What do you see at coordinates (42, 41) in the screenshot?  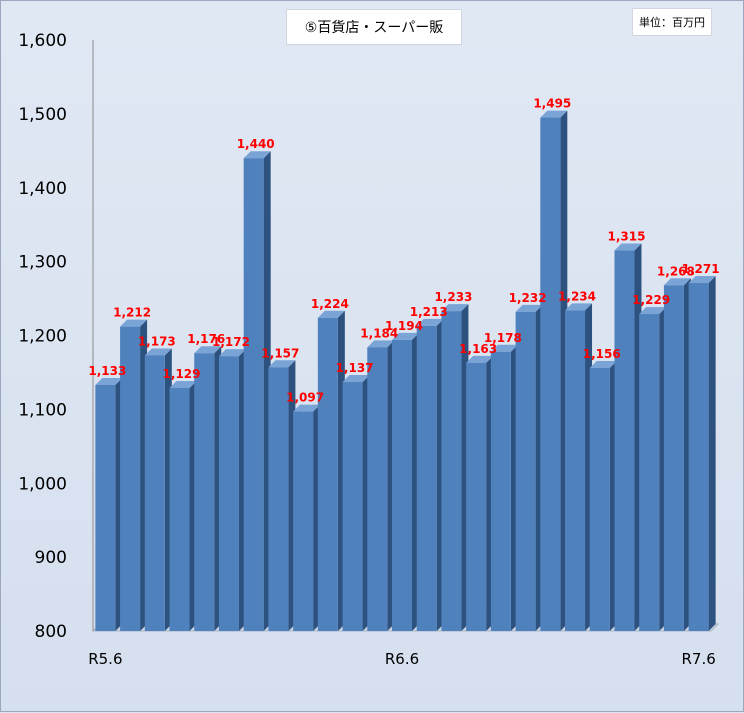 I see `y-tick-label: 1,600` at bounding box center [42, 41].